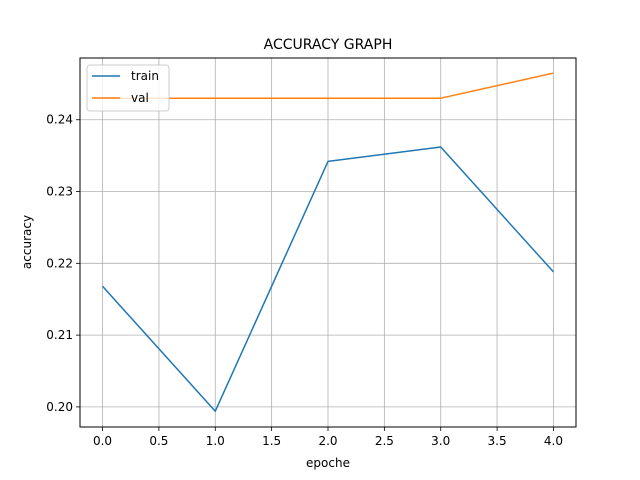  I want to click on x-tick-label: 3.5, so click(497, 441).